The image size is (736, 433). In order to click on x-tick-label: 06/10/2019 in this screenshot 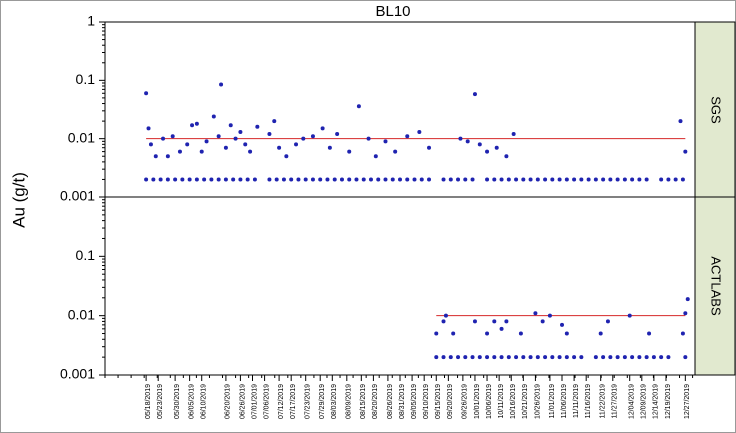, I will do `click(204, 401)`.